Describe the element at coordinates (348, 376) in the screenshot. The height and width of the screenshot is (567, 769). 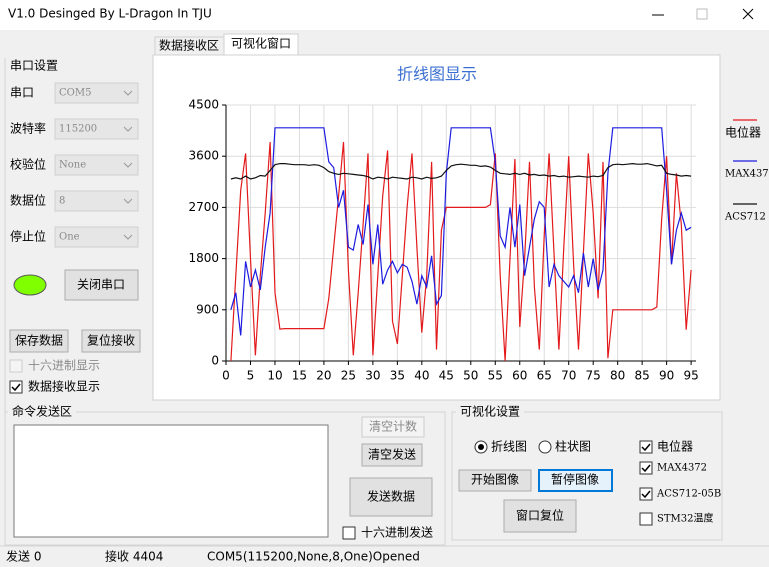
I see `x-tick-label: 25` at that location.